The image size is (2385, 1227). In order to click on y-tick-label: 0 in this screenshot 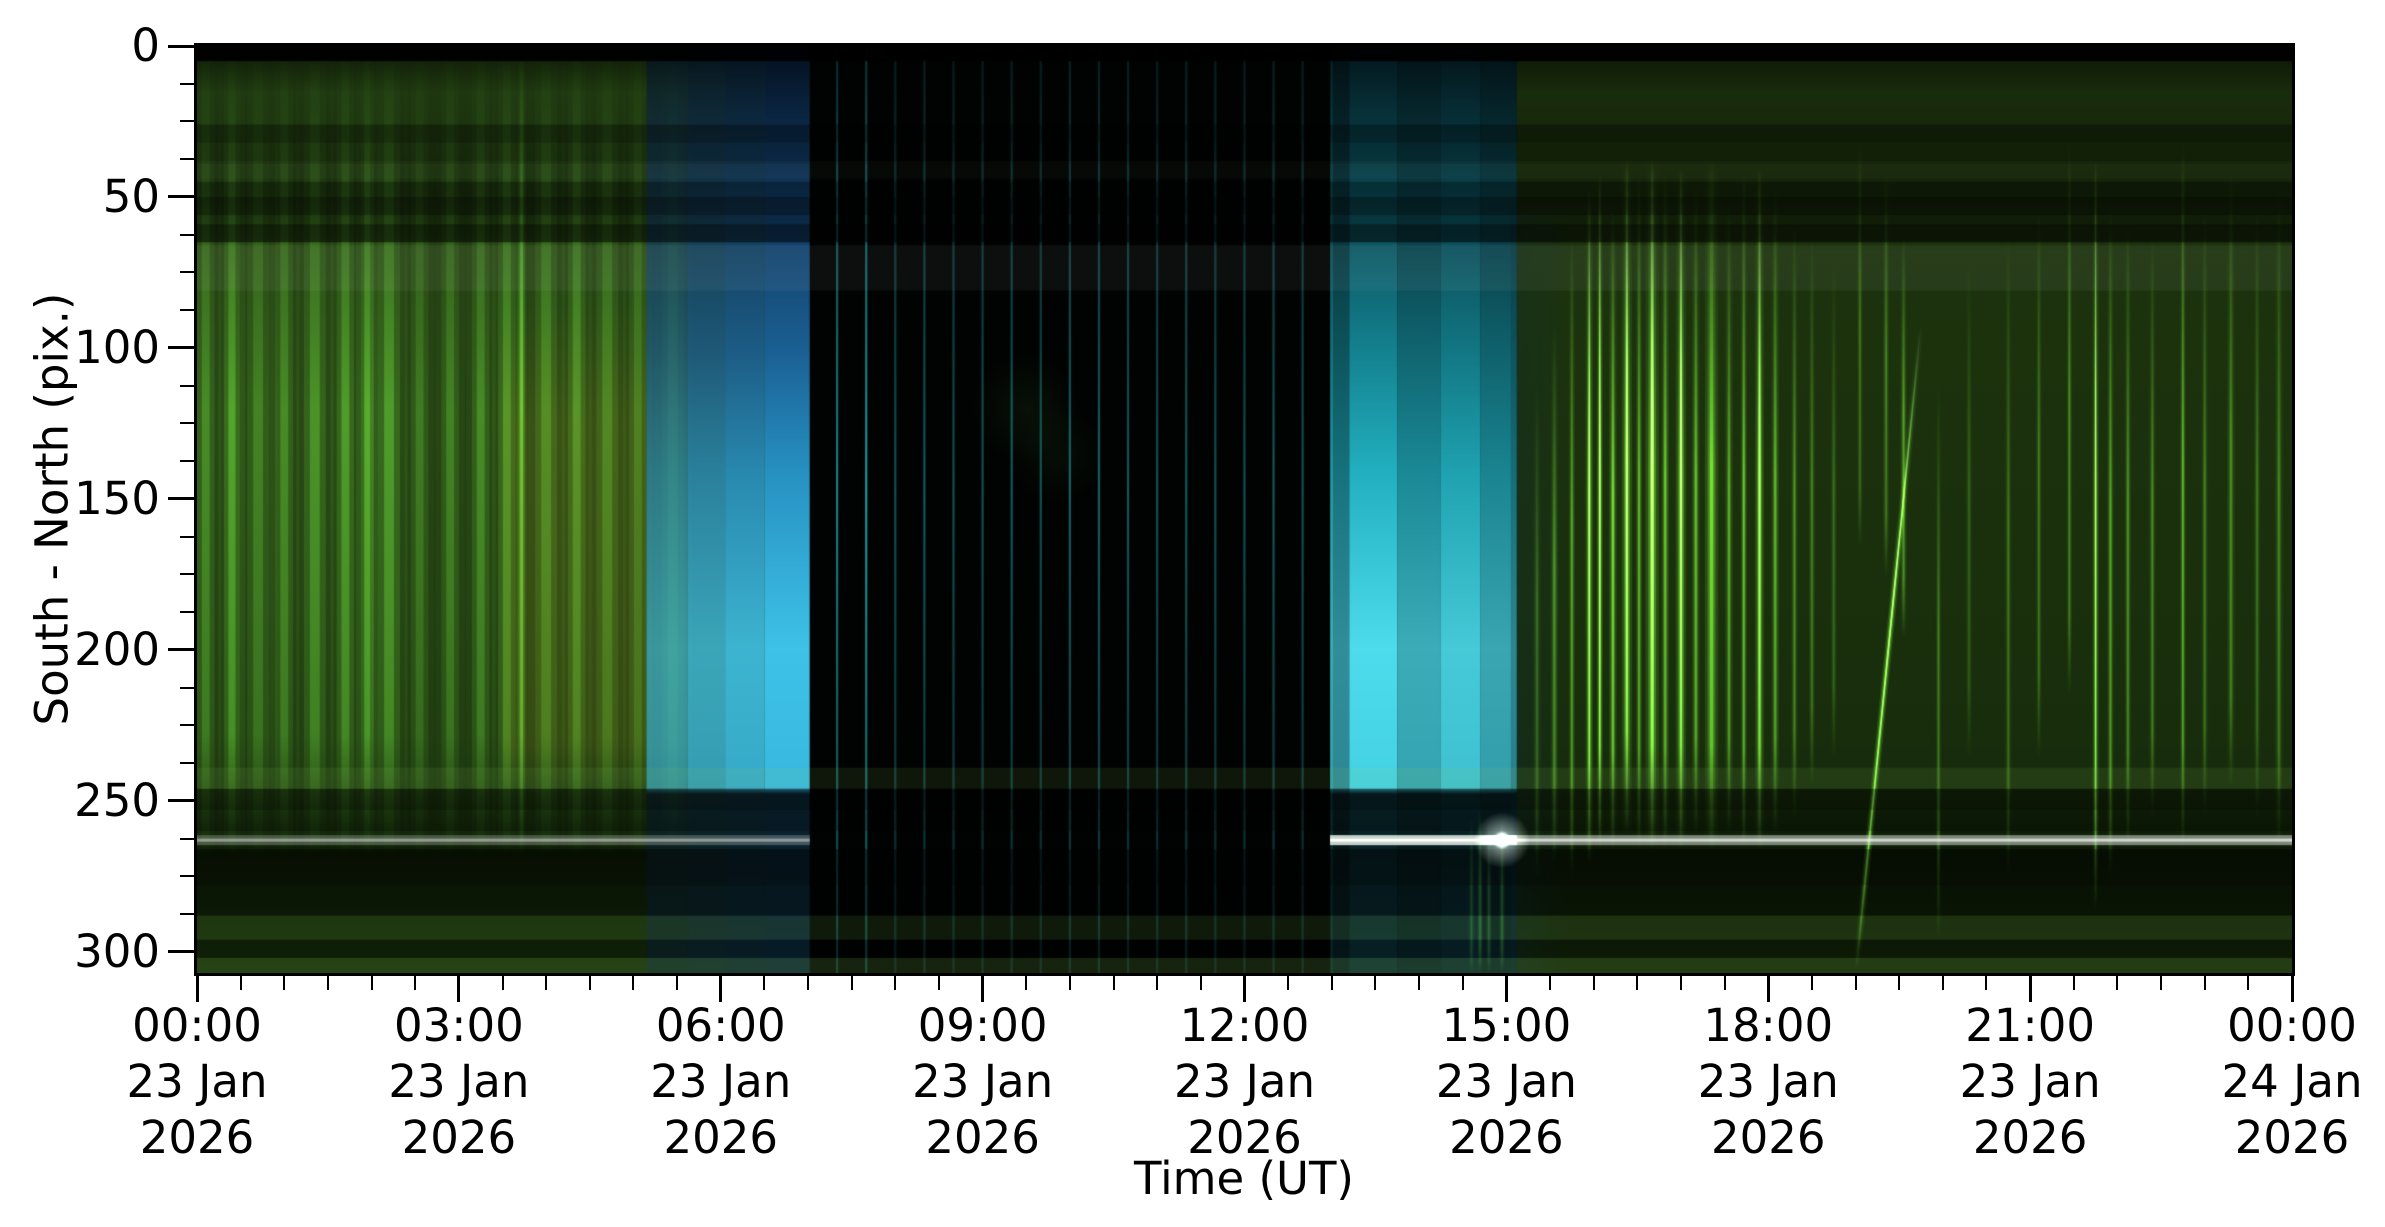, I will do `click(145, 45)`.